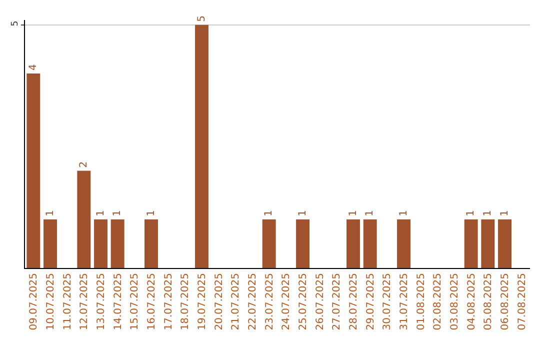 The image size is (540, 340). What do you see at coordinates (303, 301) in the screenshot?
I see `x-tick-label: 25.07.2025` at bounding box center [303, 301].